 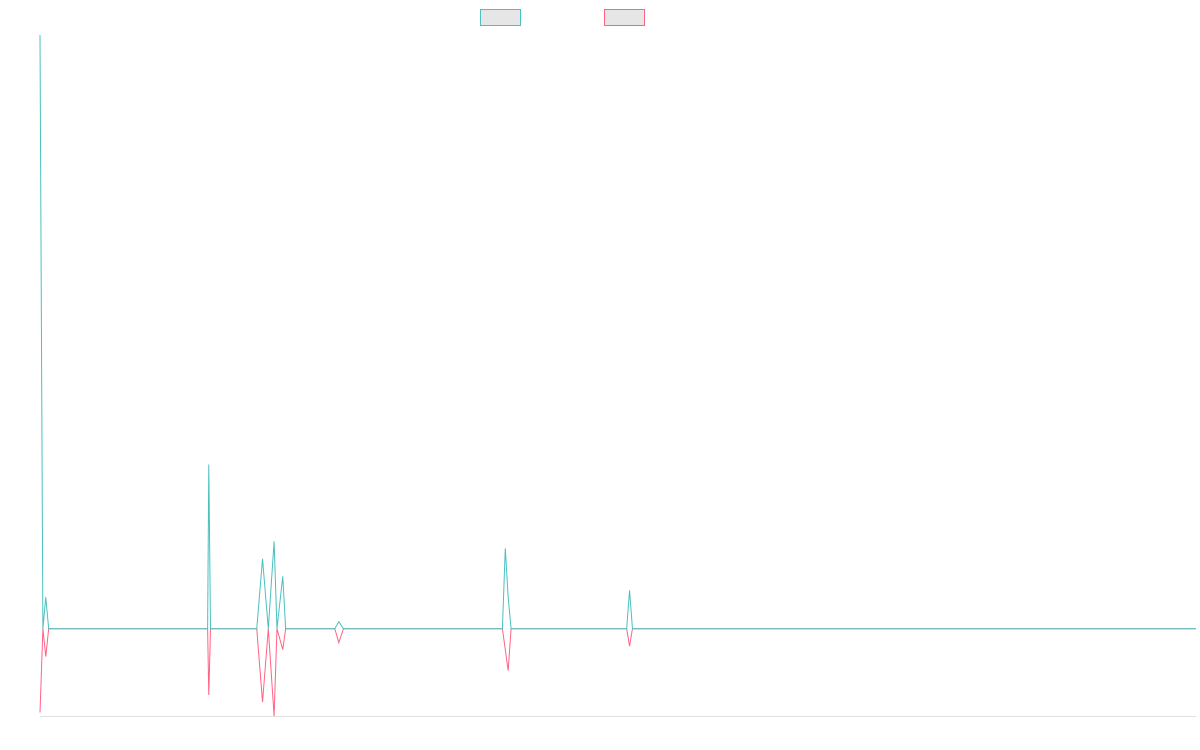 I want to click on chart-legend, so click(x=562, y=17).